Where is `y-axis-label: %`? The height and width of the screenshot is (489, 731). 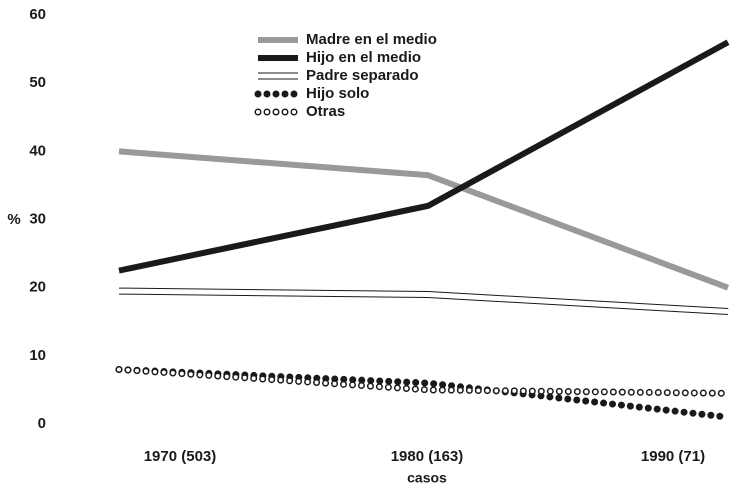 y-axis-label: % is located at coordinates (13, 219).